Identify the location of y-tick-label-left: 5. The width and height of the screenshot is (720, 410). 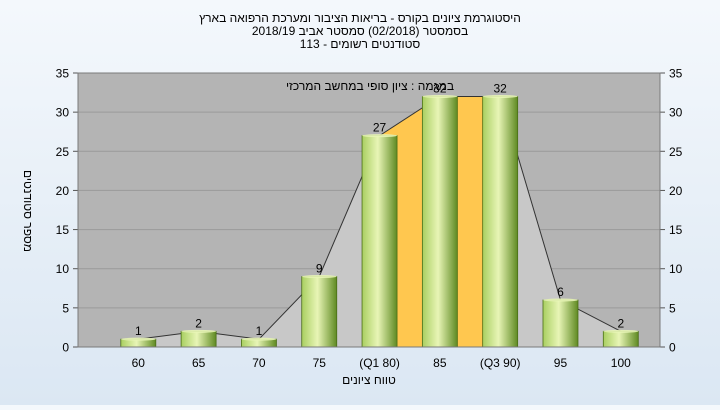
(65, 308).